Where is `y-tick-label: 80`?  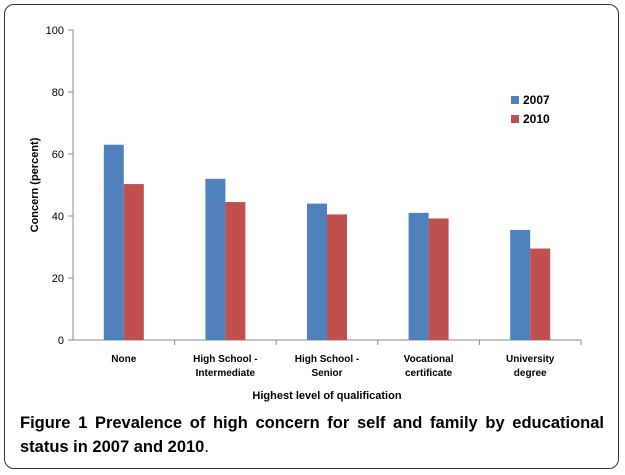 y-tick-label: 80 is located at coordinates (58, 93).